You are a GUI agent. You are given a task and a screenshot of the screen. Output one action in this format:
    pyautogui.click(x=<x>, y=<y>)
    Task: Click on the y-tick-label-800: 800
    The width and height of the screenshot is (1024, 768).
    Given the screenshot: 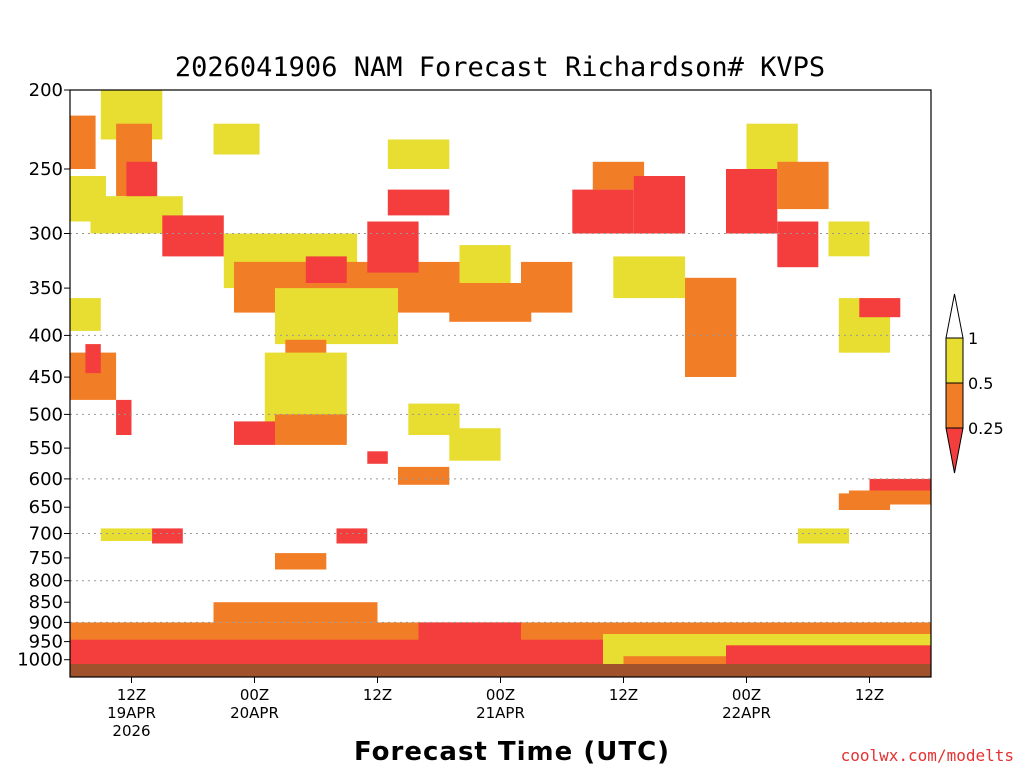 What is the action you would take?
    pyautogui.click(x=46, y=581)
    